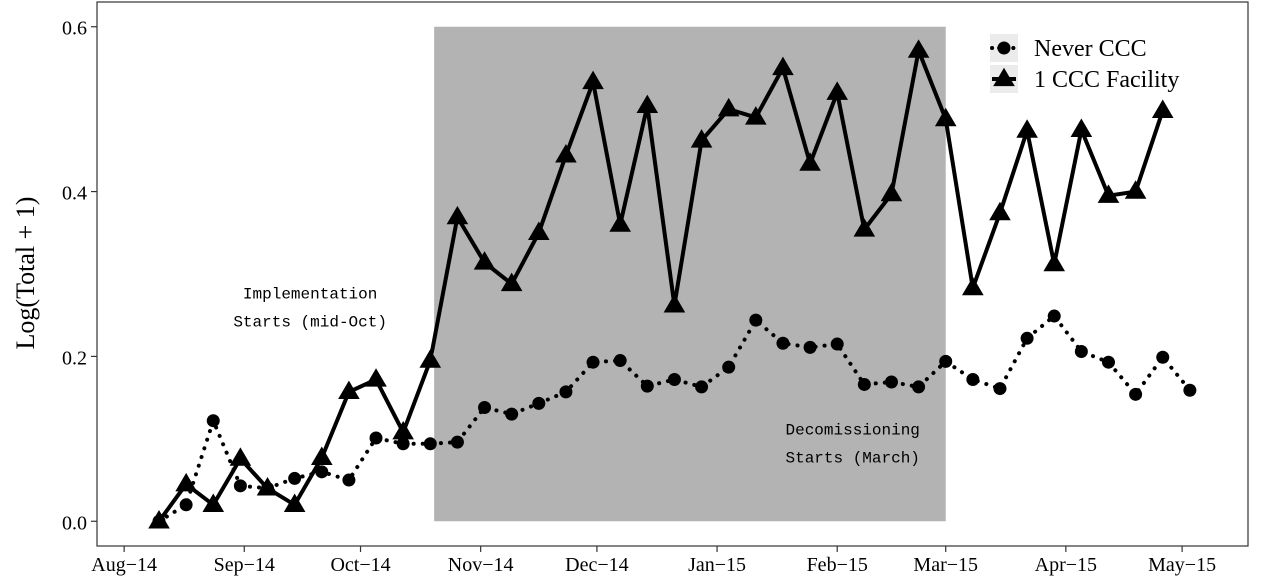  Describe the element at coordinates (1066, 565) in the screenshot. I see `x-tick-label: Apr−15` at that location.